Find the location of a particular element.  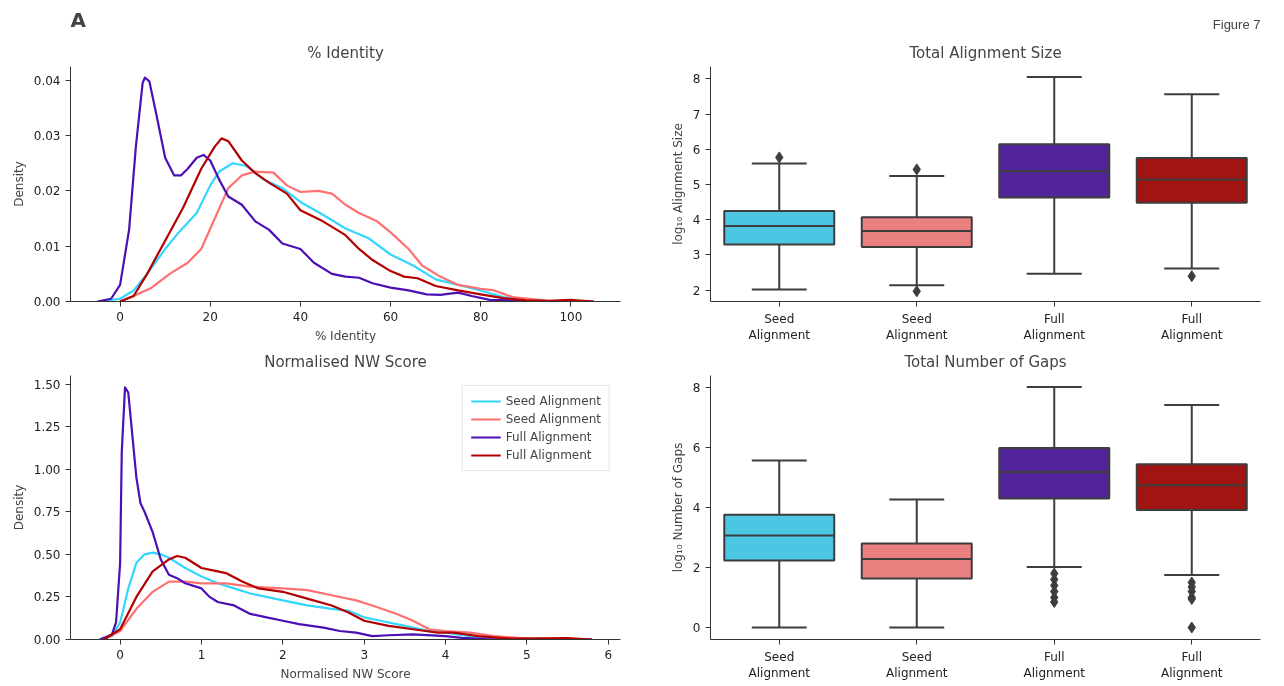

x-tick-label: 40 is located at coordinates (300, 316).